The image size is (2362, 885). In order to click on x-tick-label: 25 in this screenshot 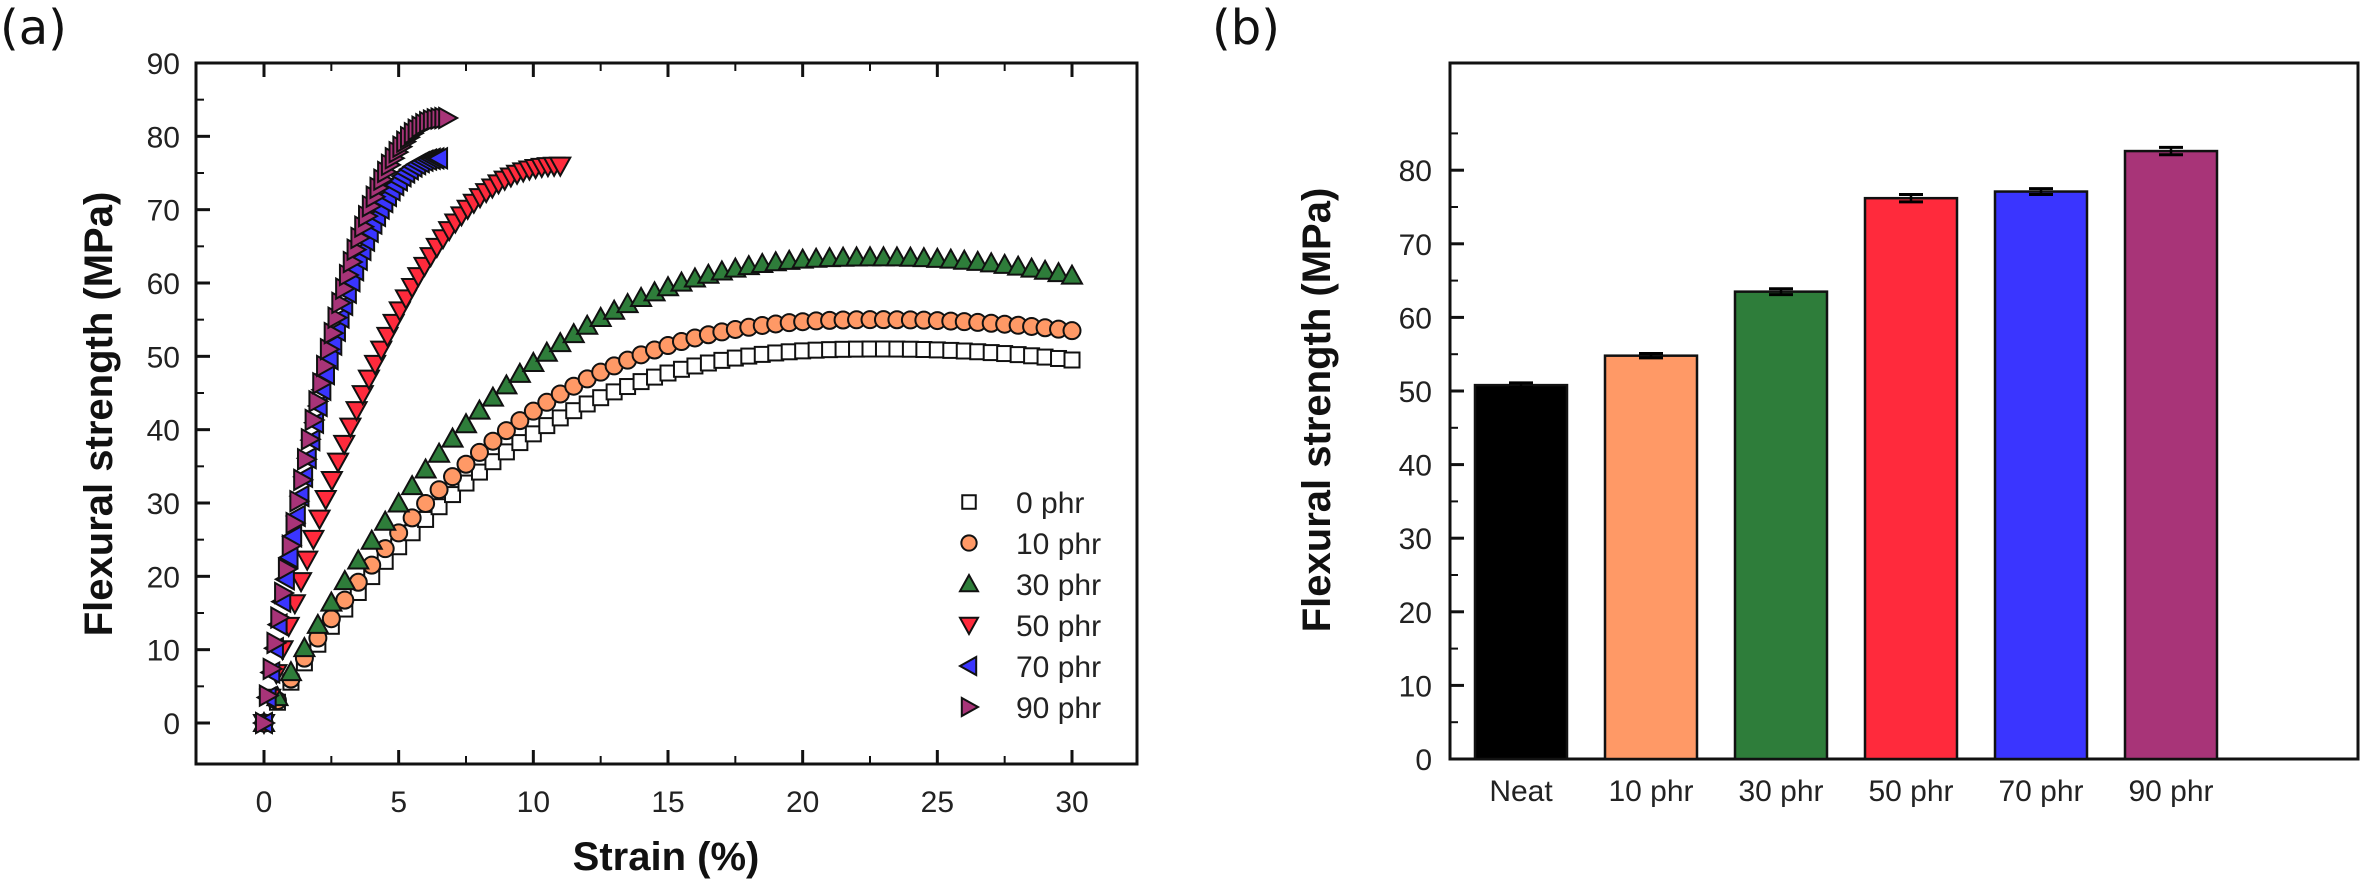, I will do `click(937, 802)`.